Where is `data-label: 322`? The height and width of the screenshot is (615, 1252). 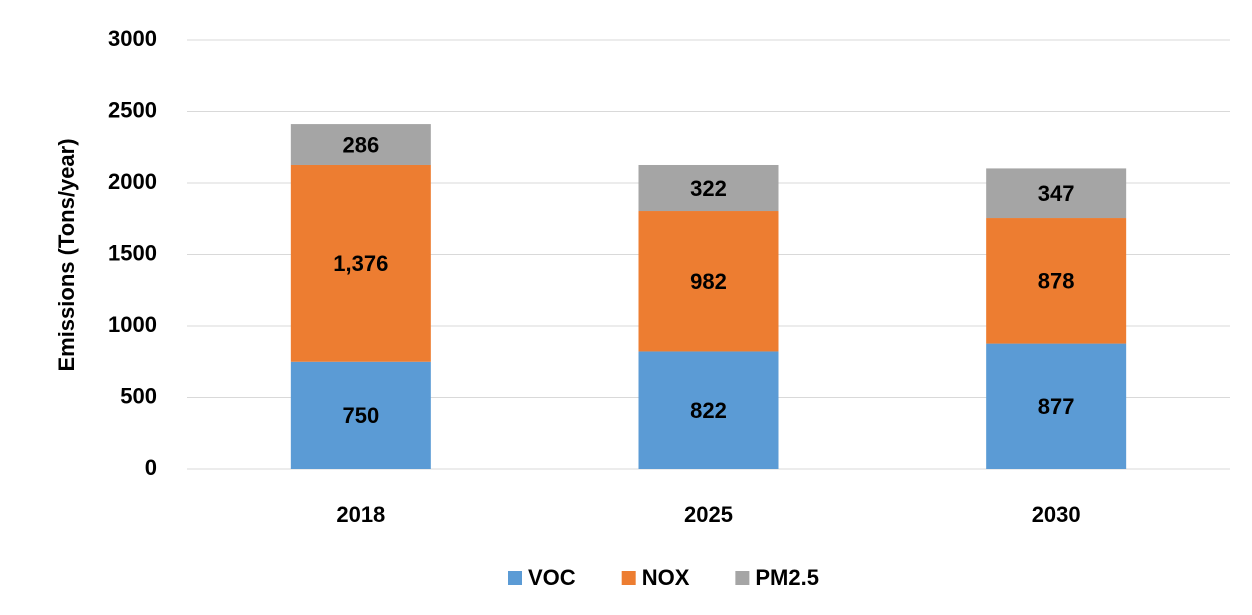
data-label: 322 is located at coordinates (708, 188).